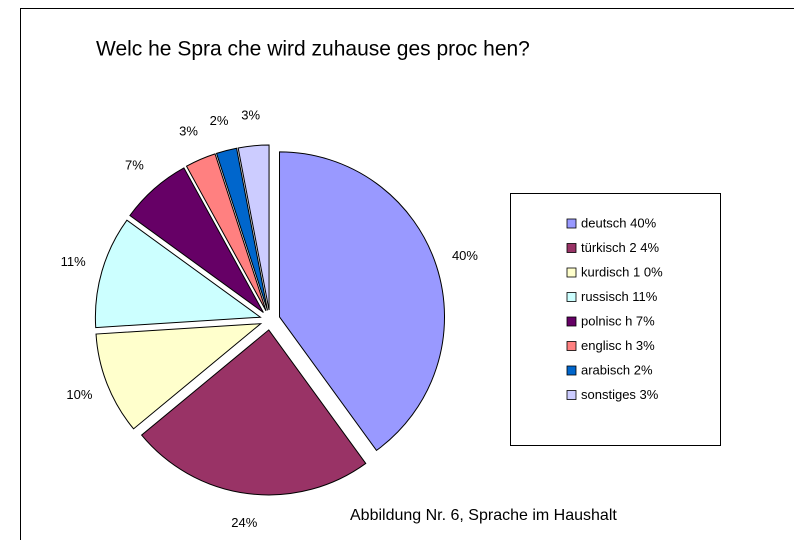 Image resolution: width=794 pixels, height=540 pixels. What do you see at coordinates (619, 222) in the screenshot?
I see `legend-label: deutsch 40%` at bounding box center [619, 222].